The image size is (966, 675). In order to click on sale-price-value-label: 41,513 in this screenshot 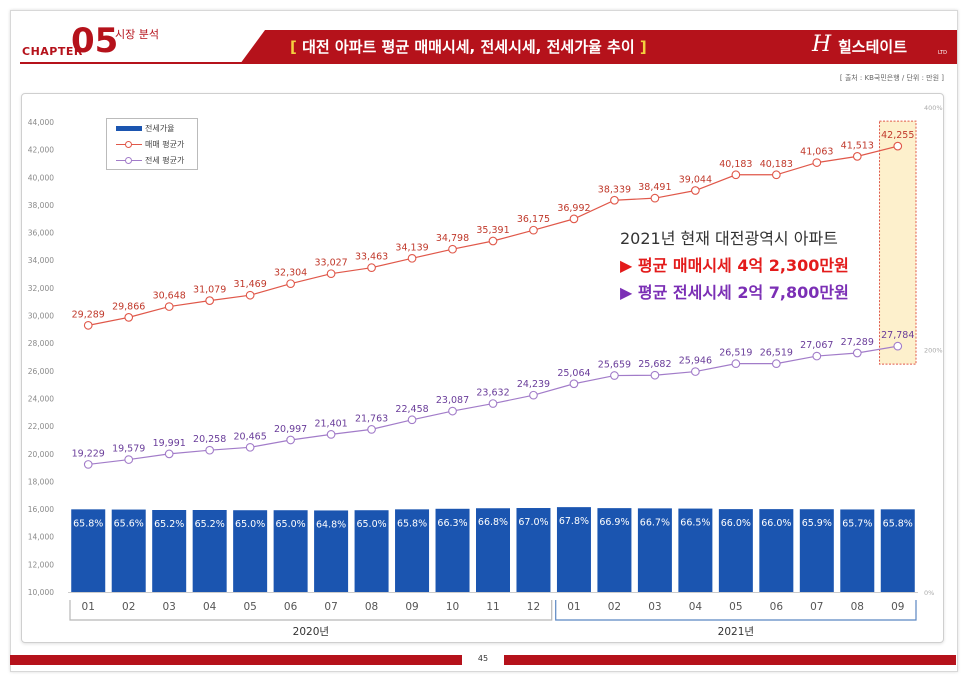, I will do `click(857, 145)`.